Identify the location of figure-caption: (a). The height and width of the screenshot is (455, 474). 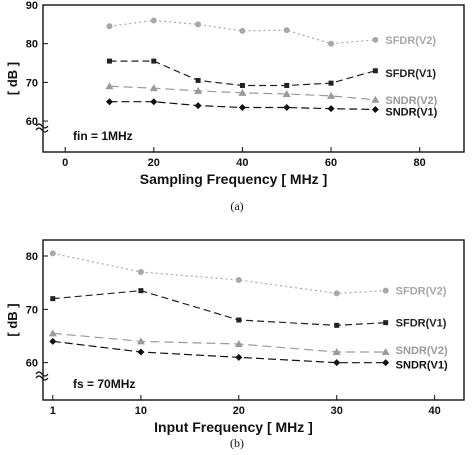
(236, 206).